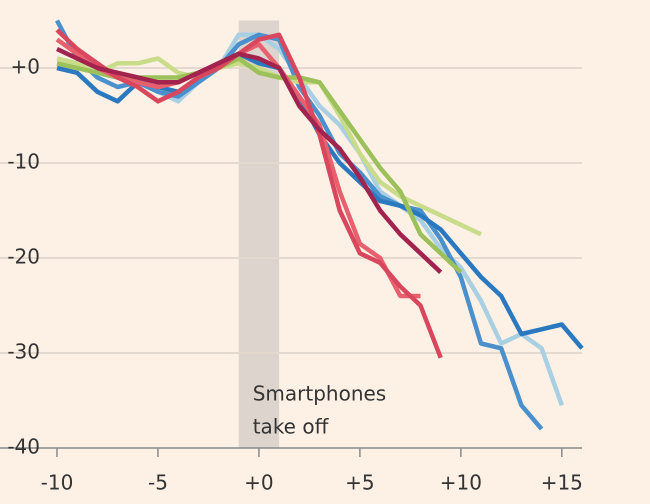 The width and height of the screenshot is (650, 504). I want to click on y-tick-label: -20, so click(23, 257).